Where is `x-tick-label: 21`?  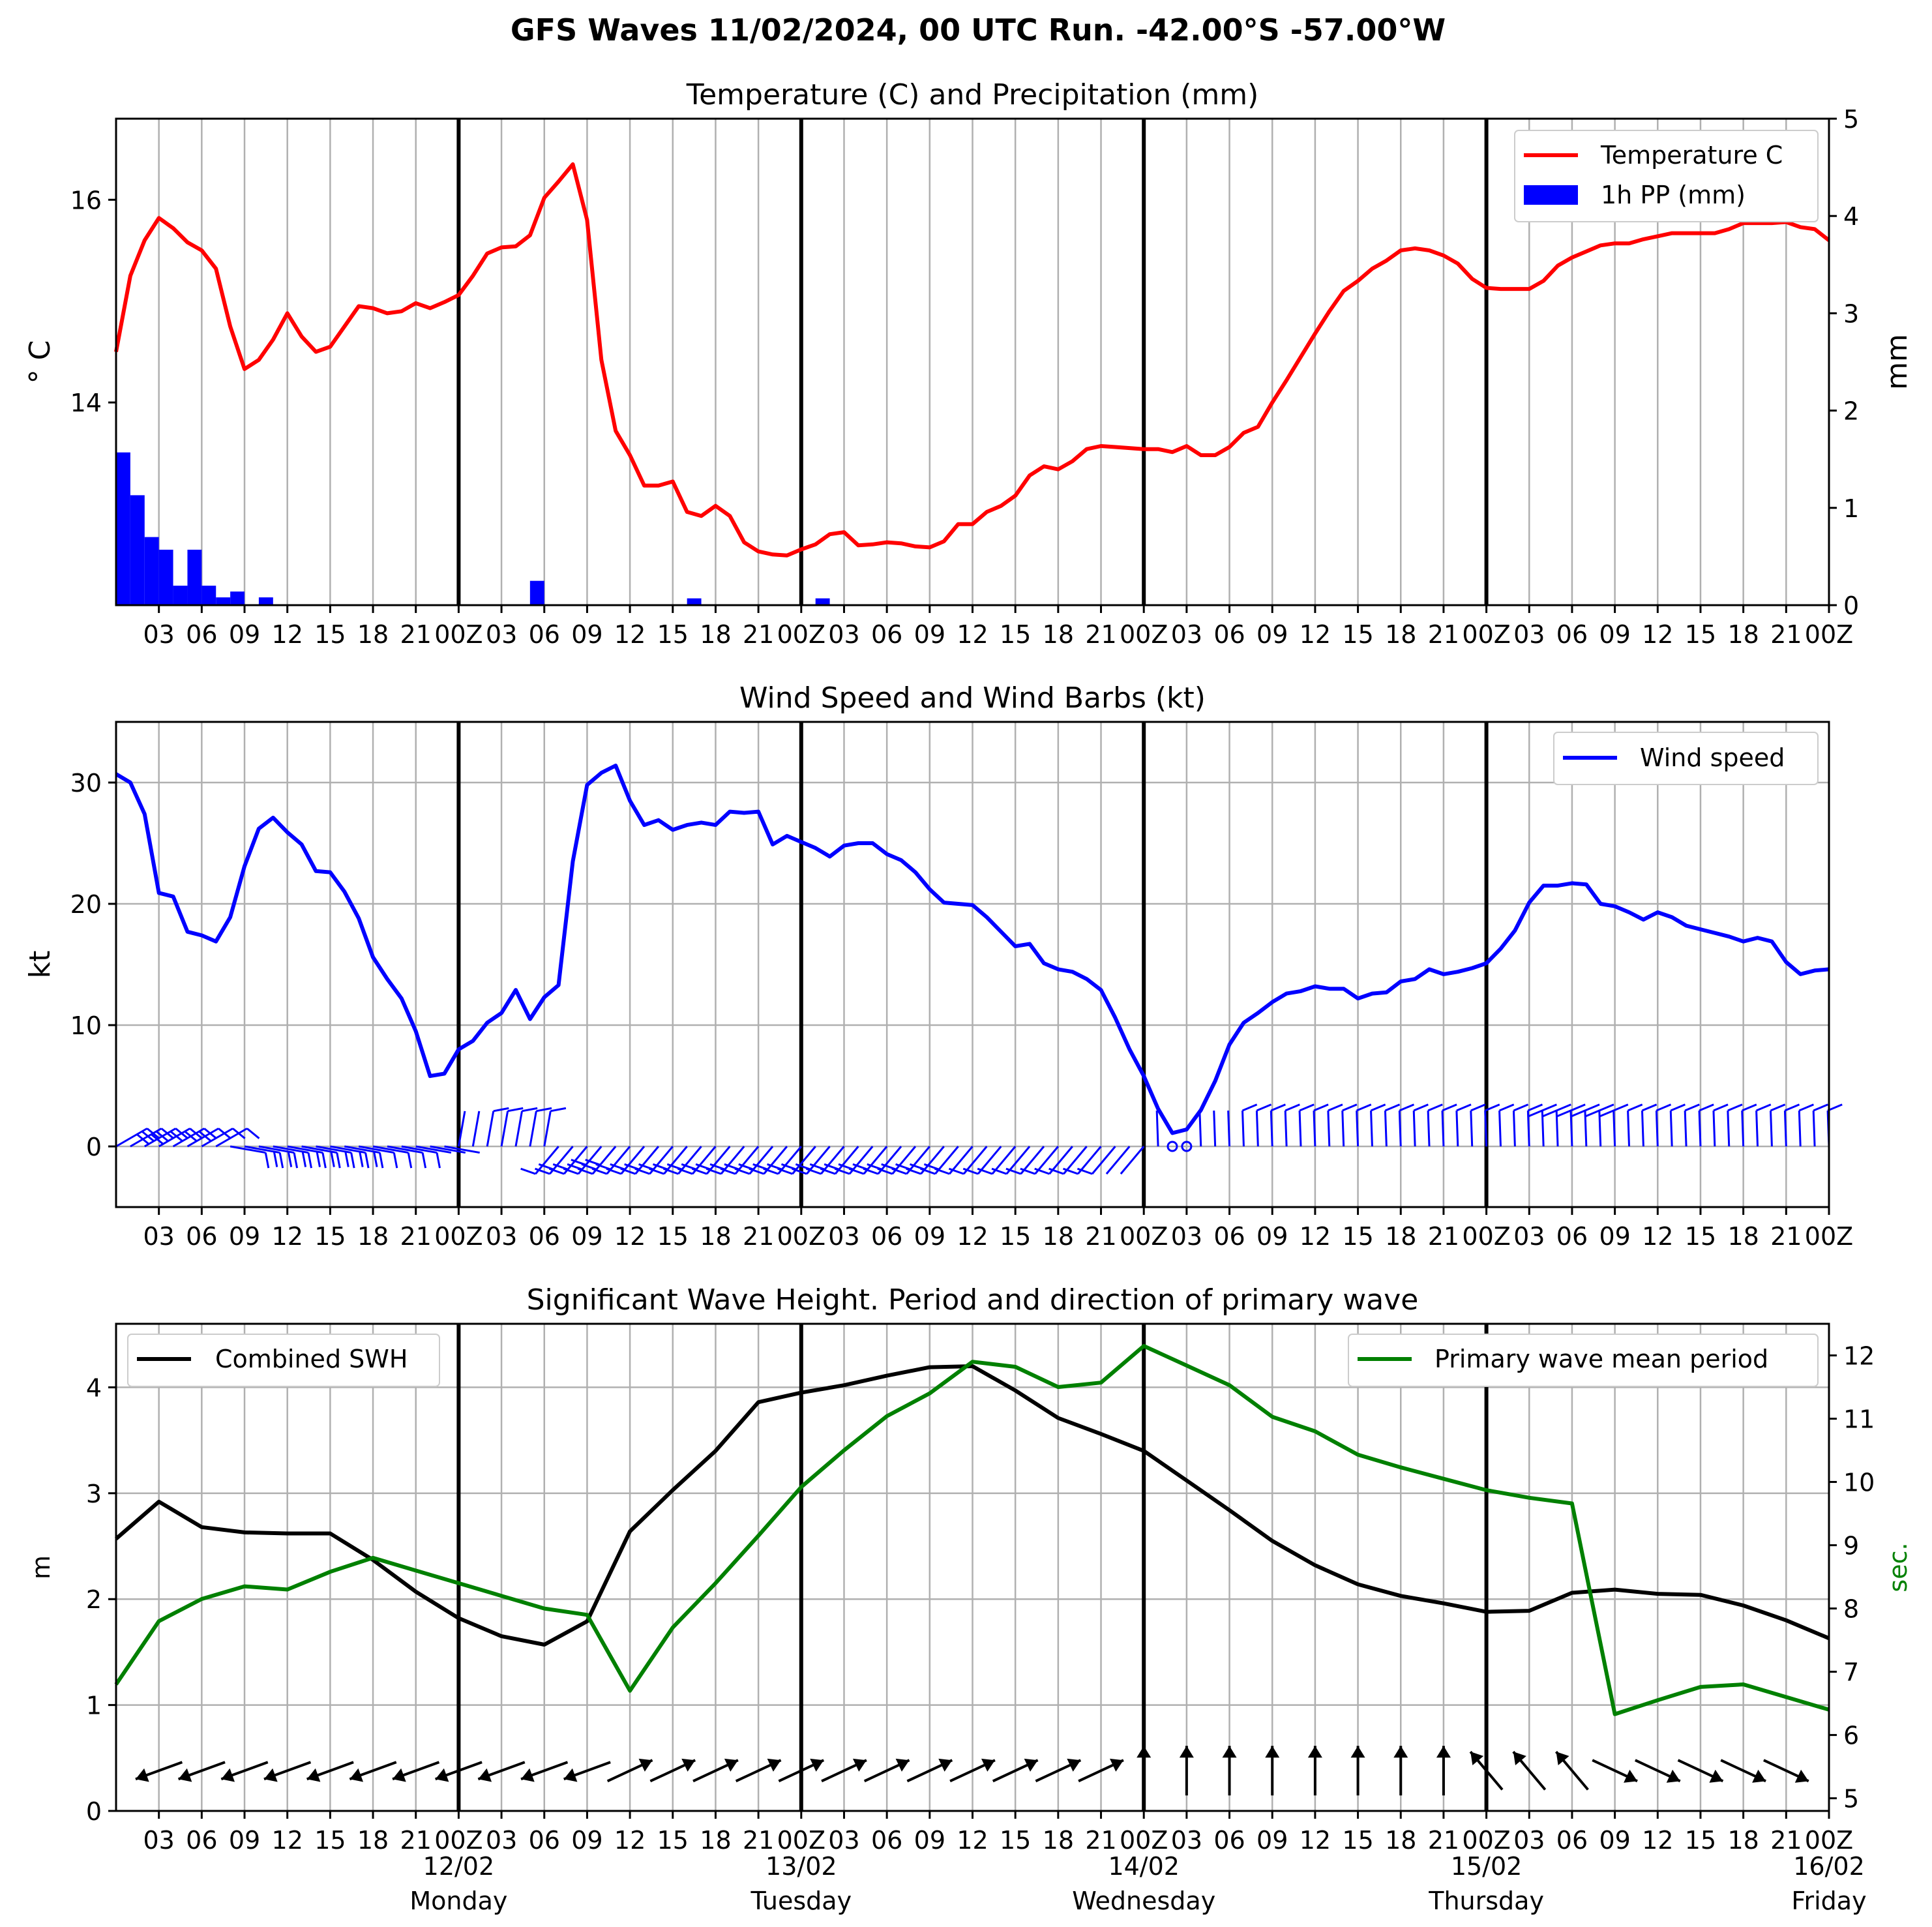 x-tick-label: 21 is located at coordinates (1443, 1236).